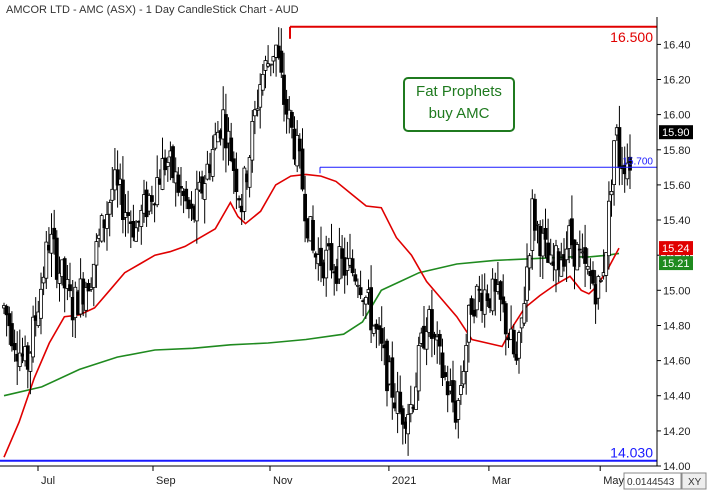  I want to click on annotation-line1: Fat Prophets, so click(459, 91).